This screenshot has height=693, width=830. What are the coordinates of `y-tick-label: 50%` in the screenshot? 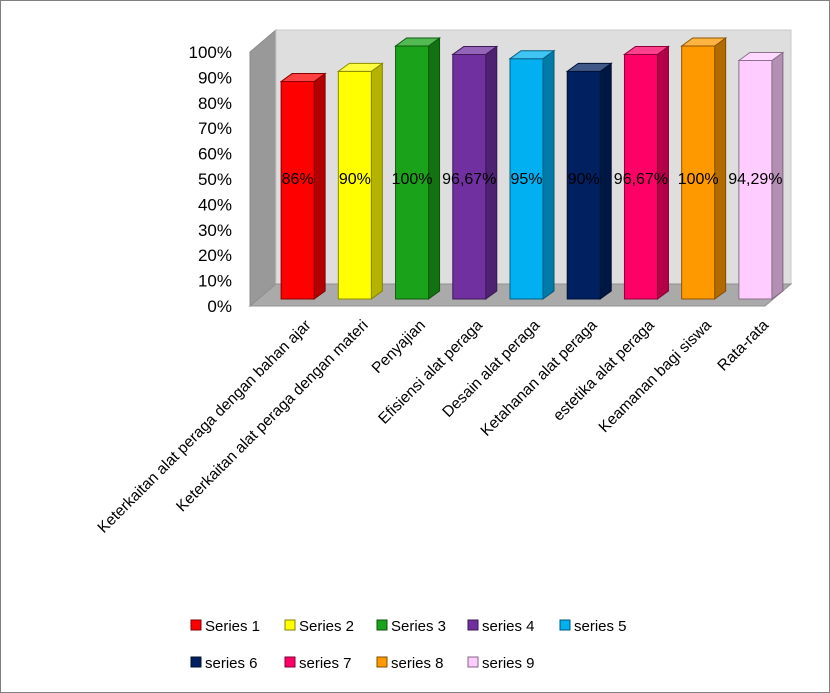 It's located at (215, 179).